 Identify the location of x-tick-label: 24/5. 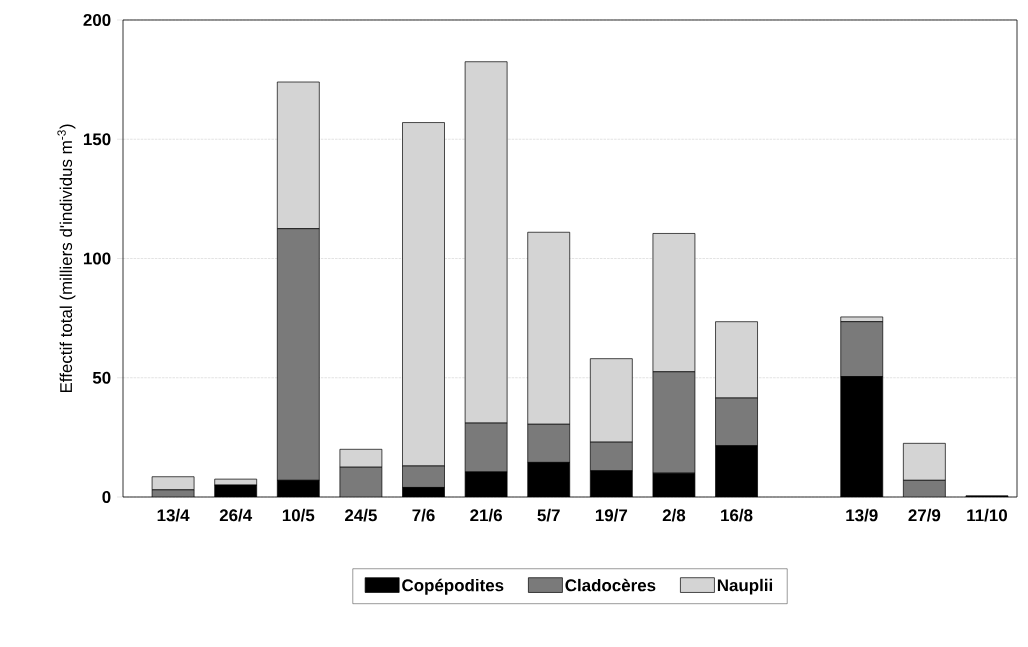
(361, 515).